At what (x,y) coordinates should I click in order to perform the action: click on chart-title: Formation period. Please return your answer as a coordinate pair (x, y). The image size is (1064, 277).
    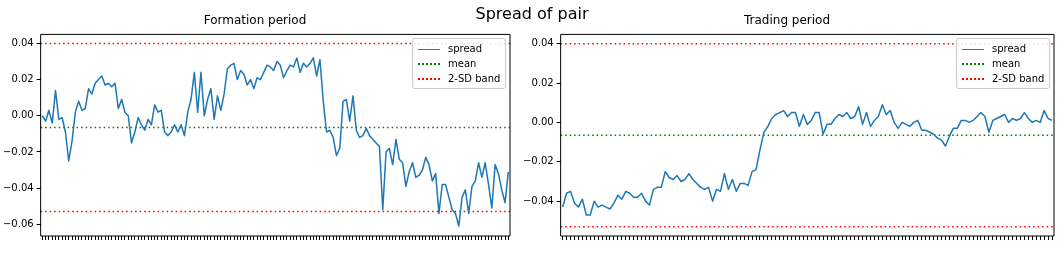
    Looking at the image, I should click on (255, 20).